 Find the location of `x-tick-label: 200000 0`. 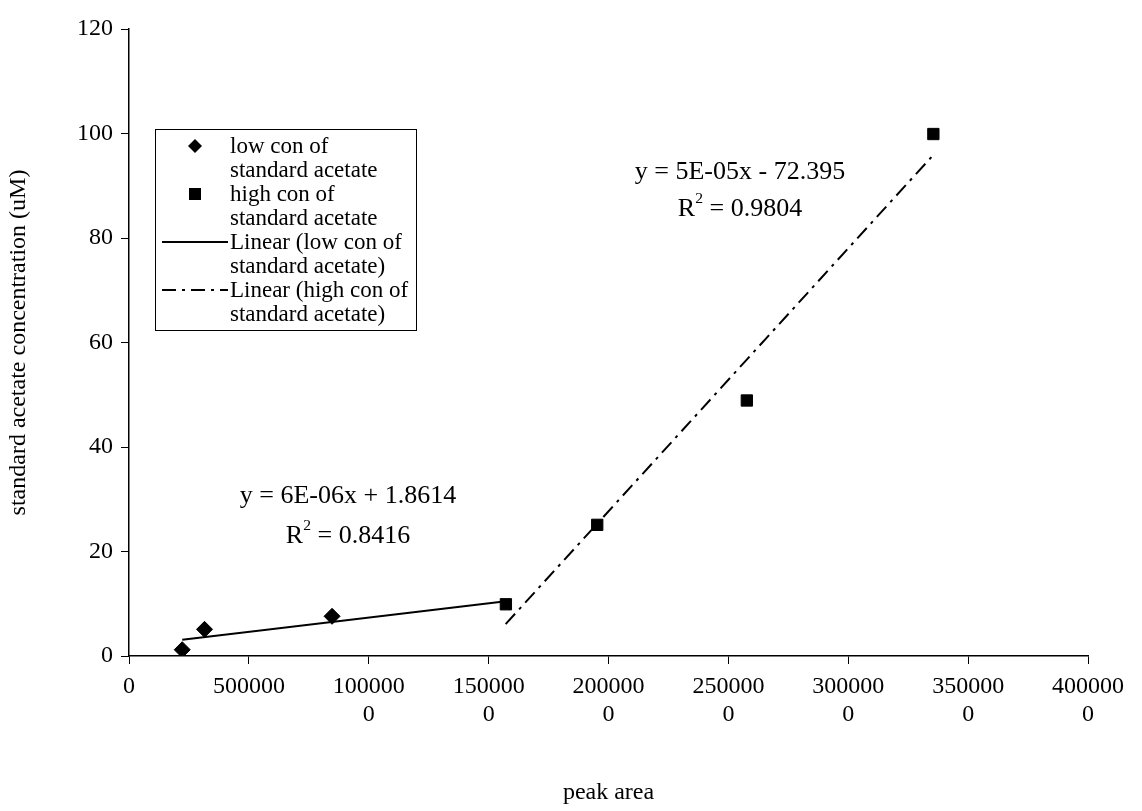

x-tick-label: 200000 0 is located at coordinates (608, 699).